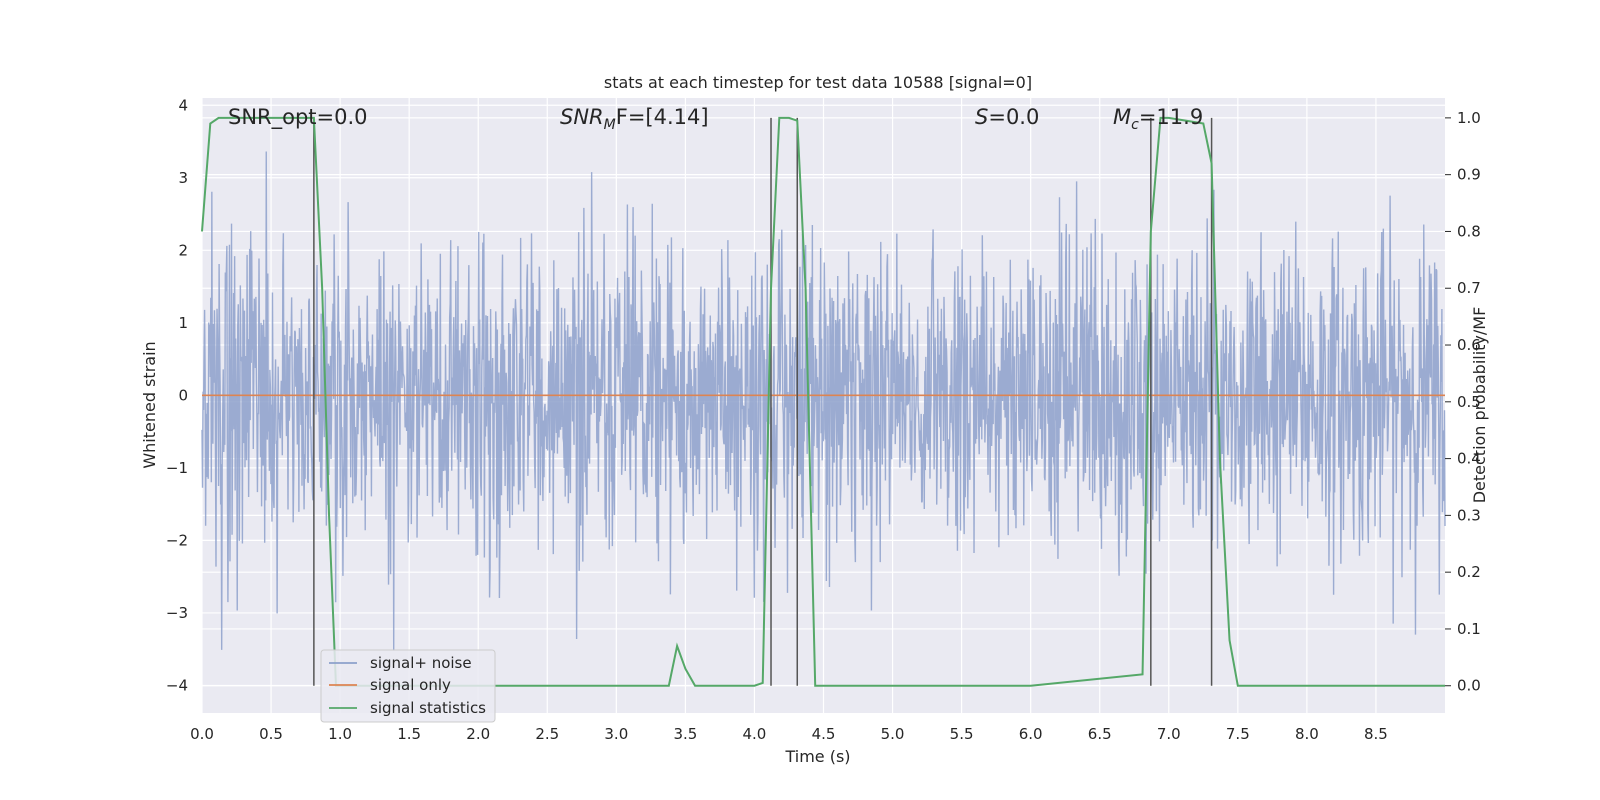  Describe the element at coordinates (1469, 686) in the screenshot. I see `y-right-tick-label: 0.0` at that location.